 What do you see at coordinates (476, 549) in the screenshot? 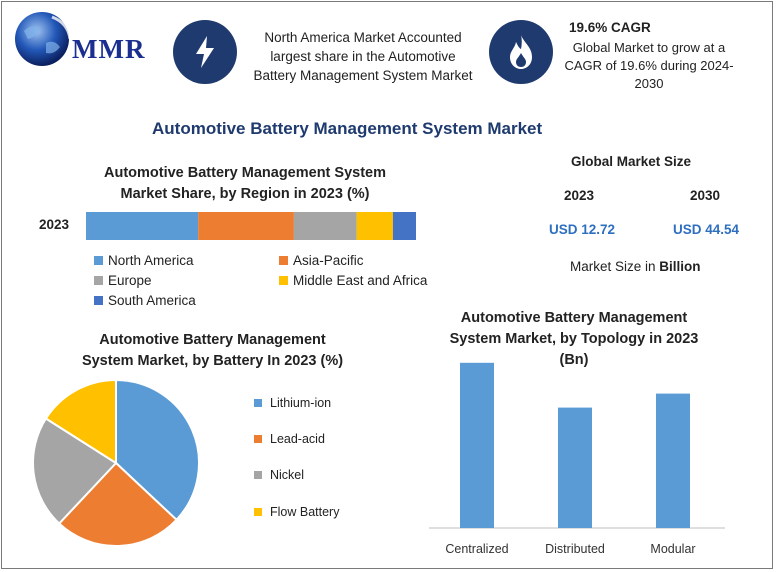
I see `x-tick-label: Centralized` at bounding box center [476, 549].